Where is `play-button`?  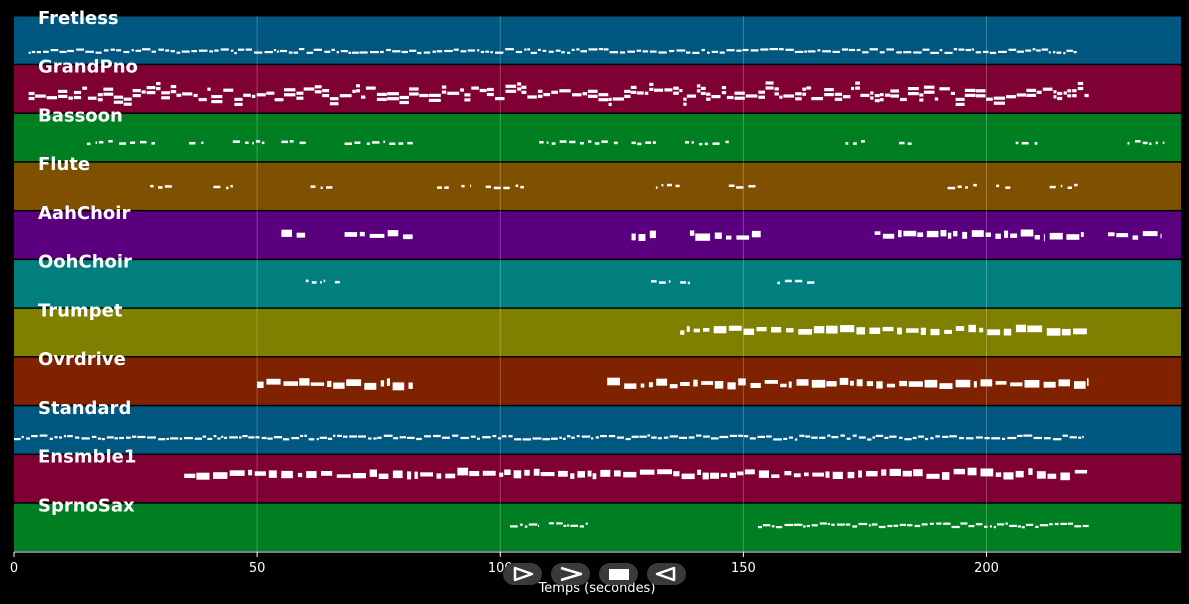
play-button is located at coordinates (522, 574).